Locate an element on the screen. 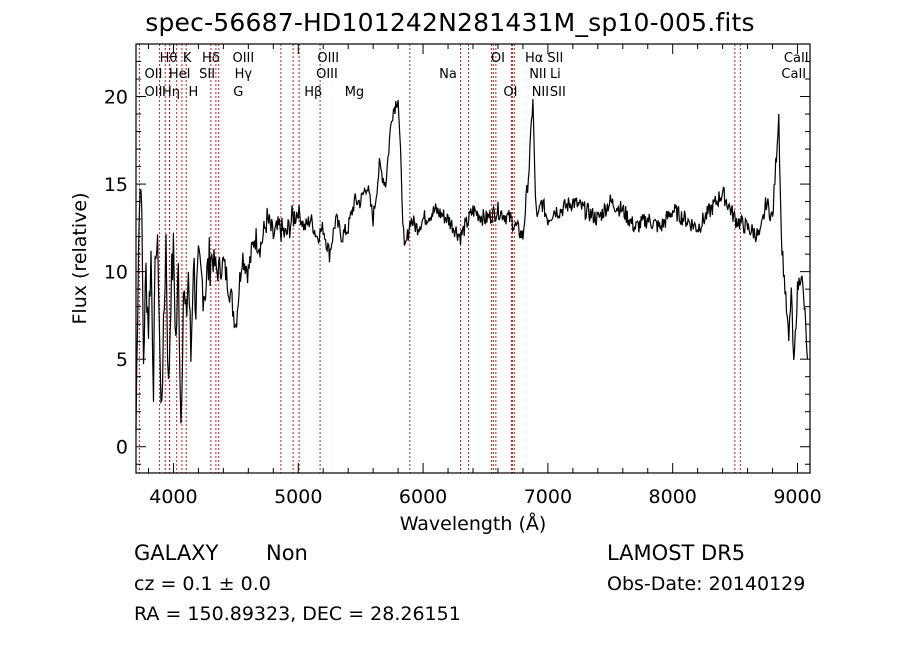 Image resolution: width=900 pixels, height=649 pixels. survey-label: LAMOST DR5 is located at coordinates (676, 553).